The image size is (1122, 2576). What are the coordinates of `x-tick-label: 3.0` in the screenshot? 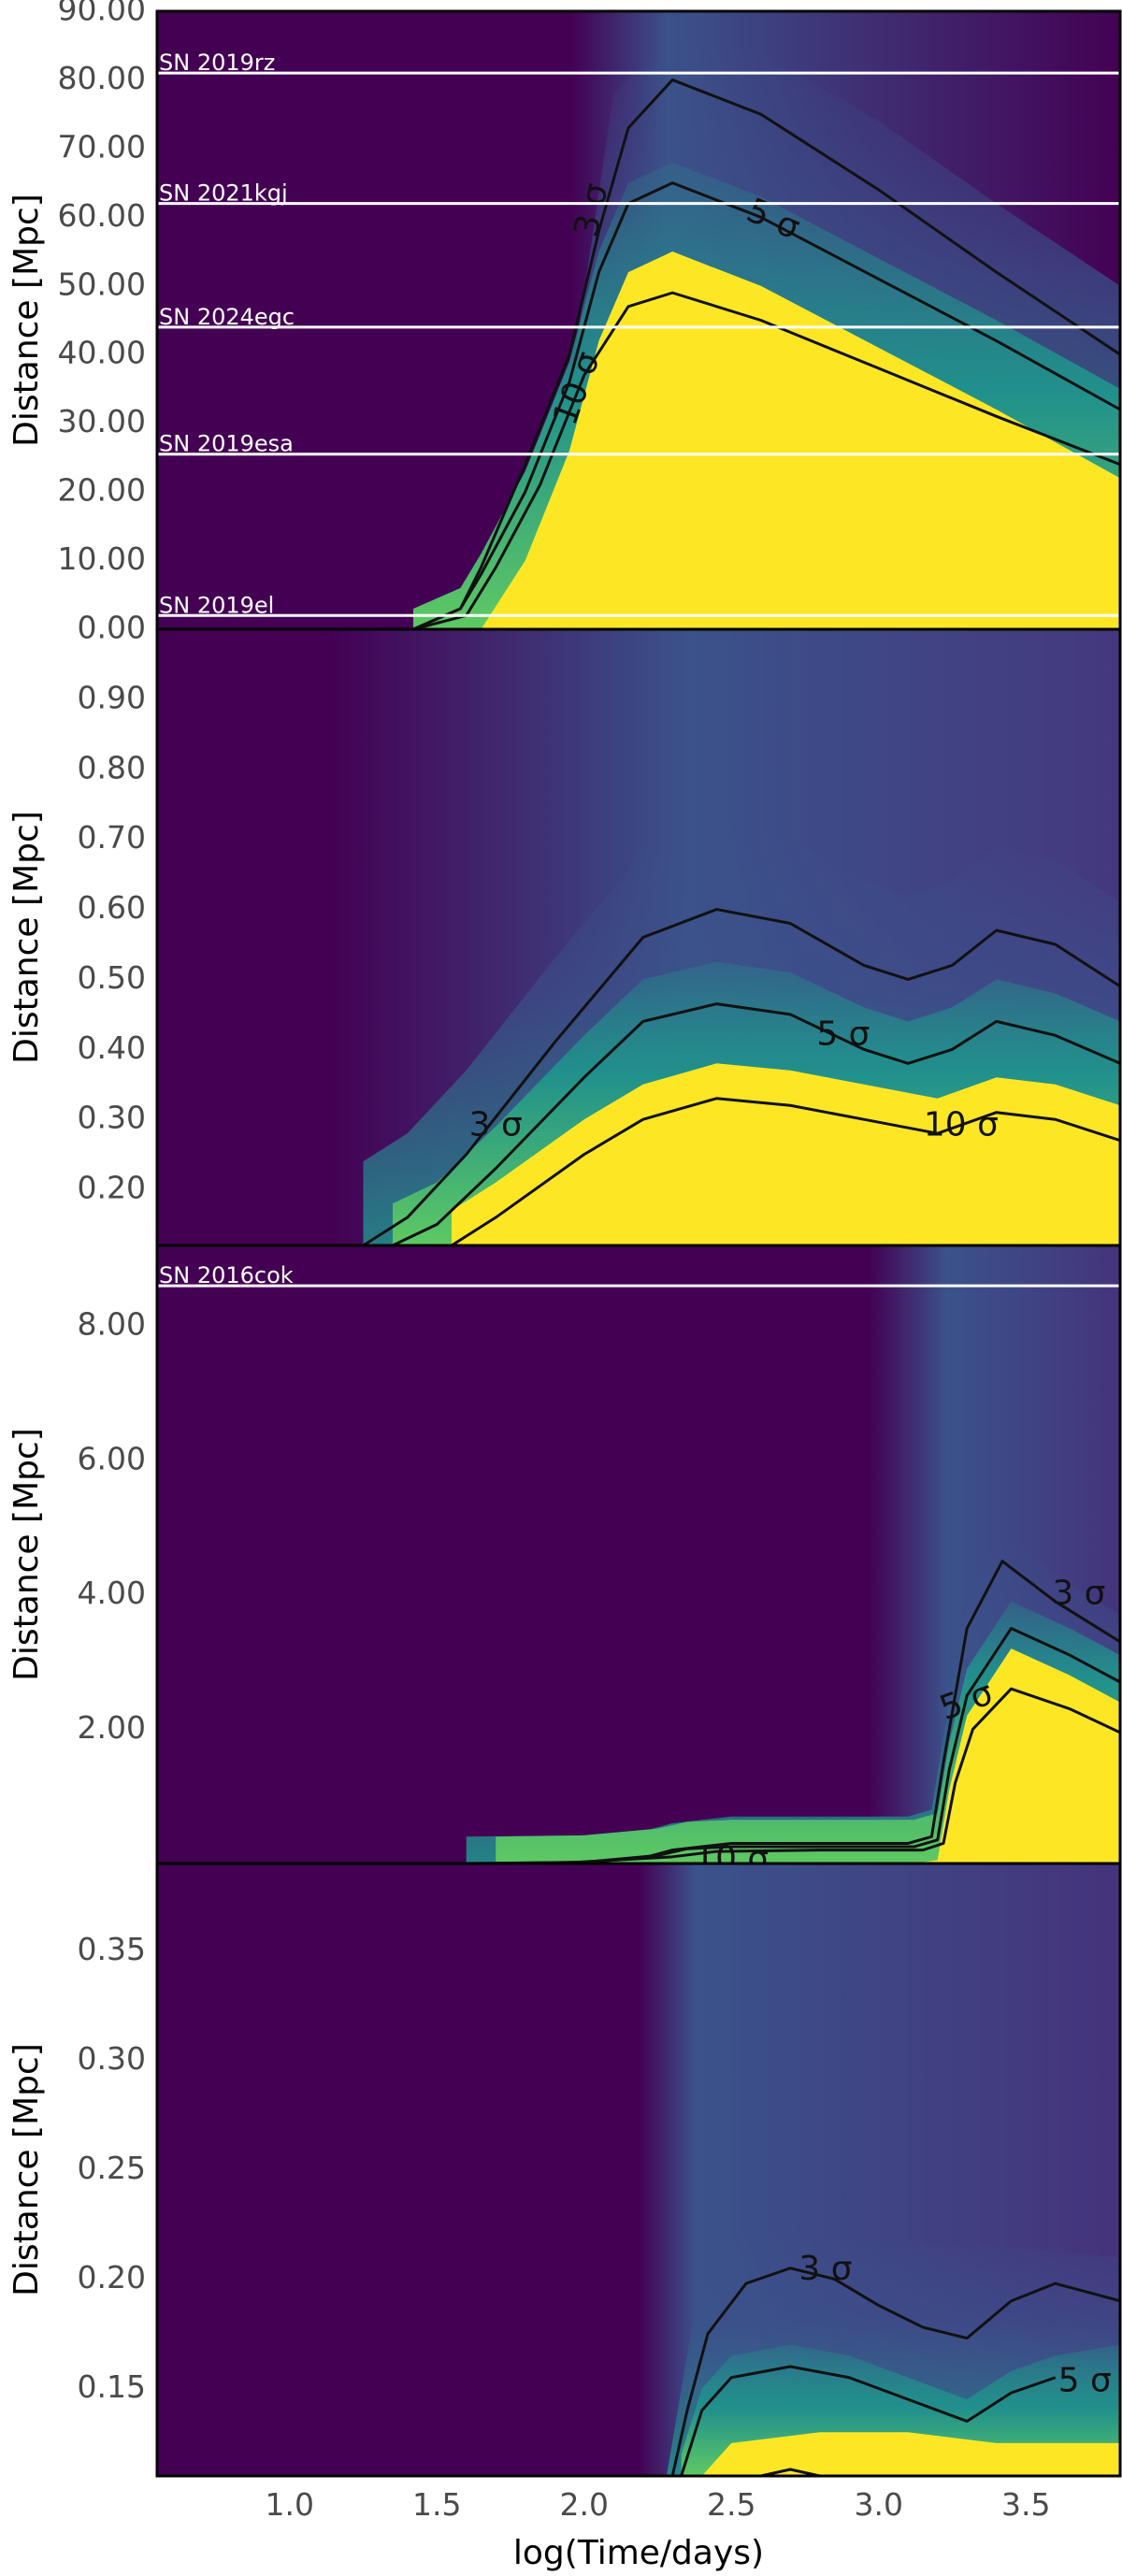 It's located at (878, 2505).